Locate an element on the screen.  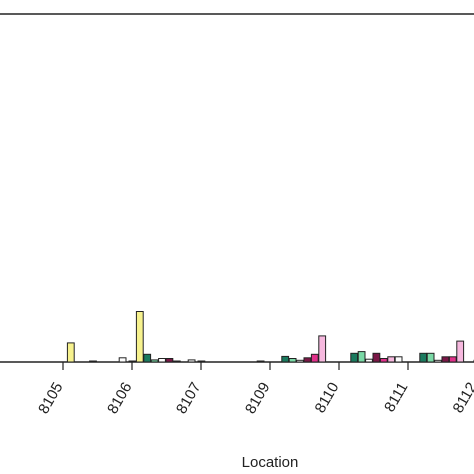
bar-series is located at coordinates (270, 337).